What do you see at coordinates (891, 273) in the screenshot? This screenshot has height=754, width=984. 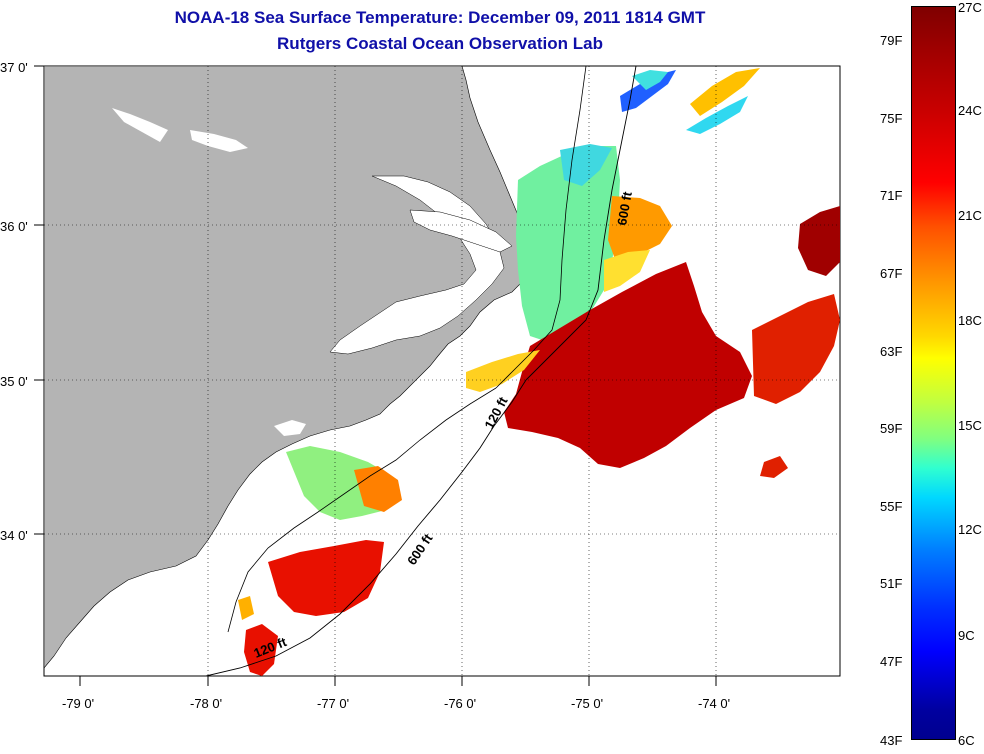 I see `colorbar-label-f: 67F` at bounding box center [891, 273].